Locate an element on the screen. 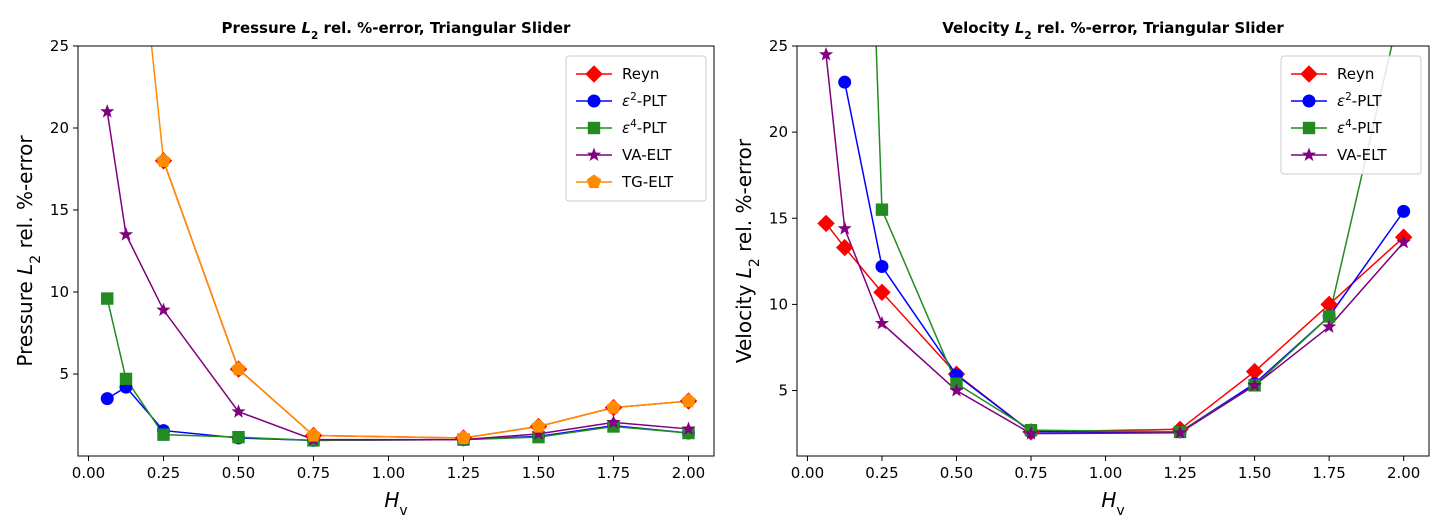  velocity-y-tick-label: 5 is located at coordinates (783, 391).